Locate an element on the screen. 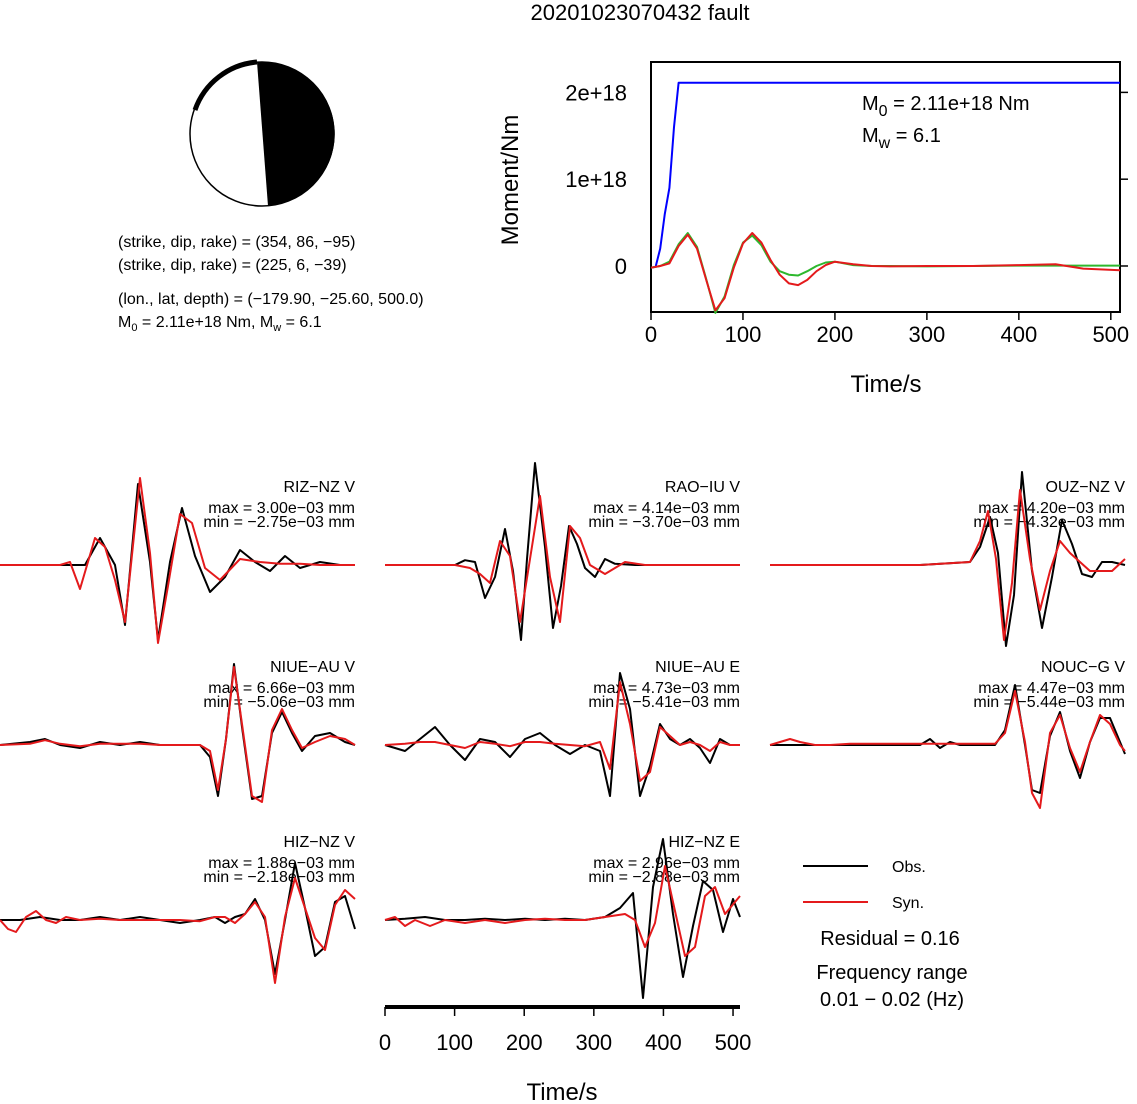  max-label: max = 3.00e−03 mm is located at coordinates (281, 508).